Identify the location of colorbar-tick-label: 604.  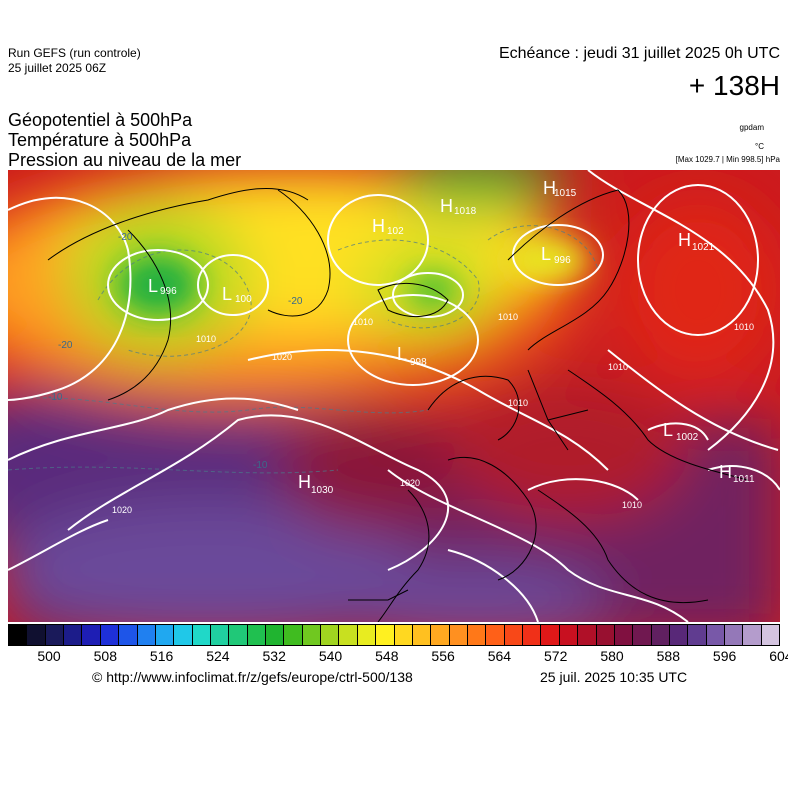
(778, 656).